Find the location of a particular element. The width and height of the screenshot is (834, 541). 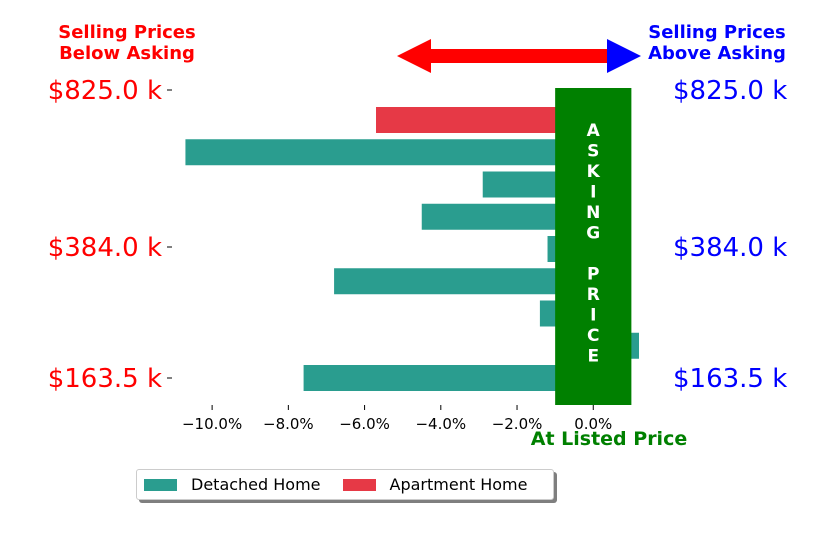

x-tick-label-4: −2.0% is located at coordinates (517, 424).